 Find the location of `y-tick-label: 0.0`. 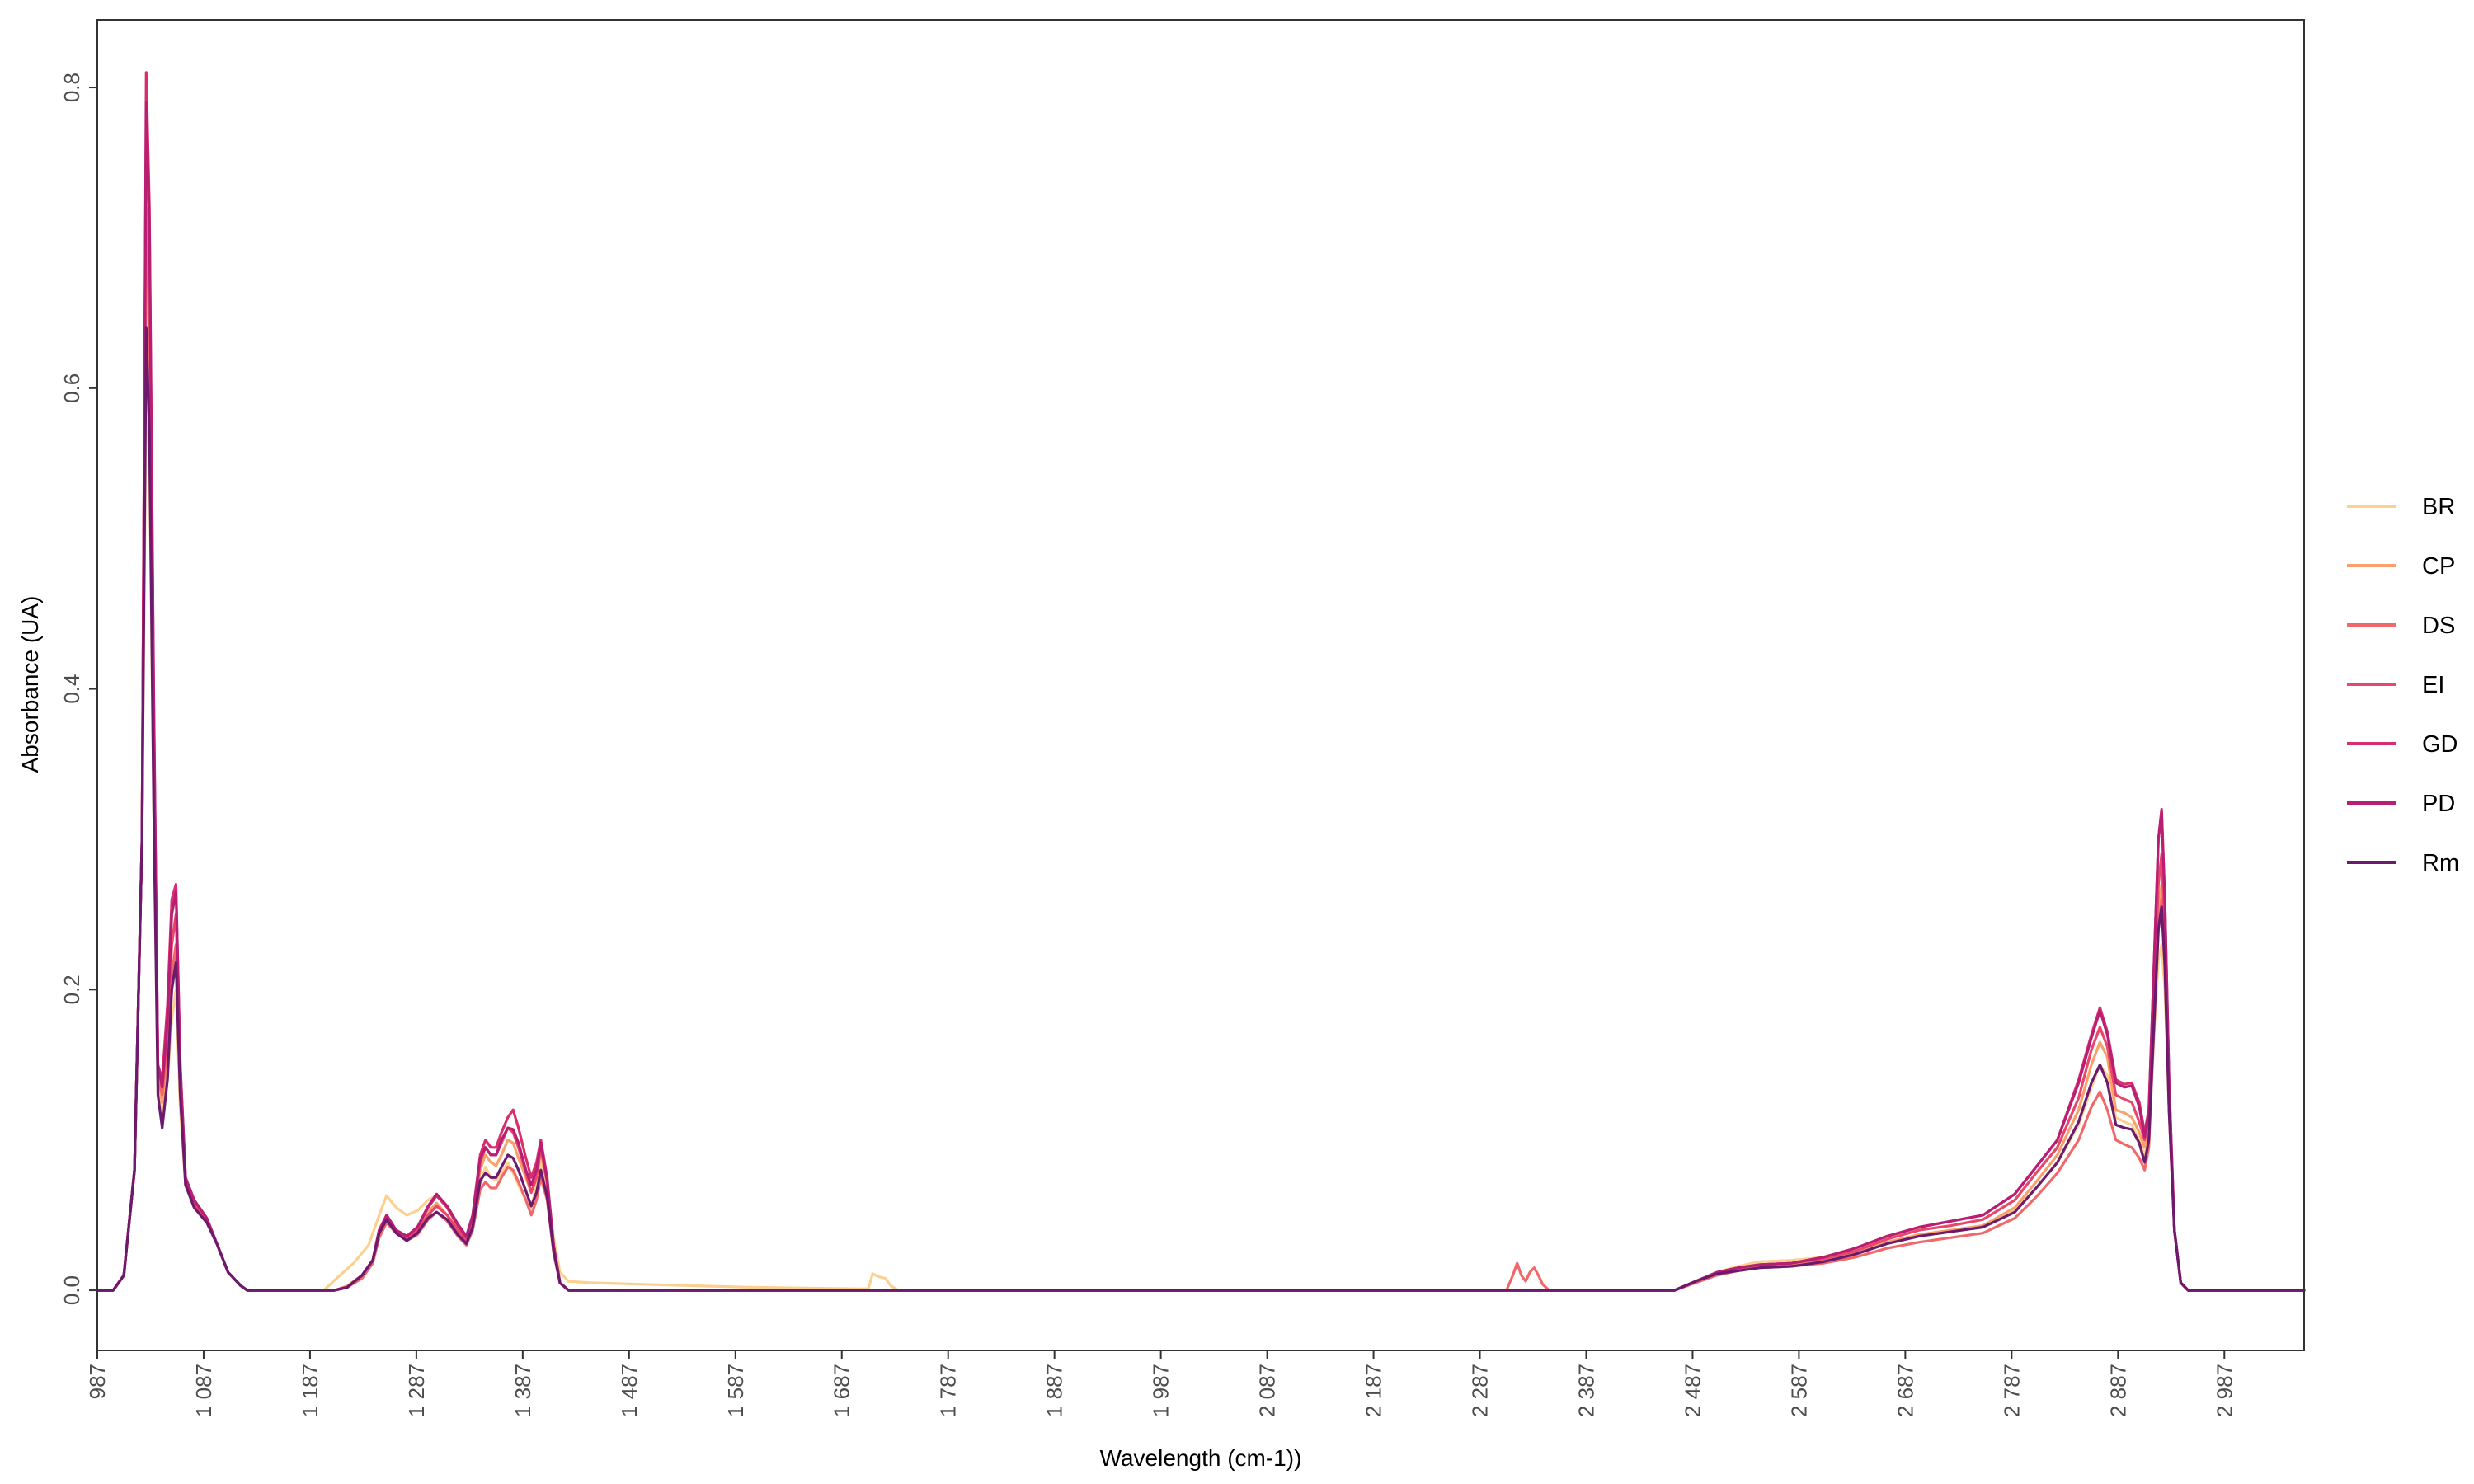

y-tick-label: 0.0 is located at coordinates (71, 1290).